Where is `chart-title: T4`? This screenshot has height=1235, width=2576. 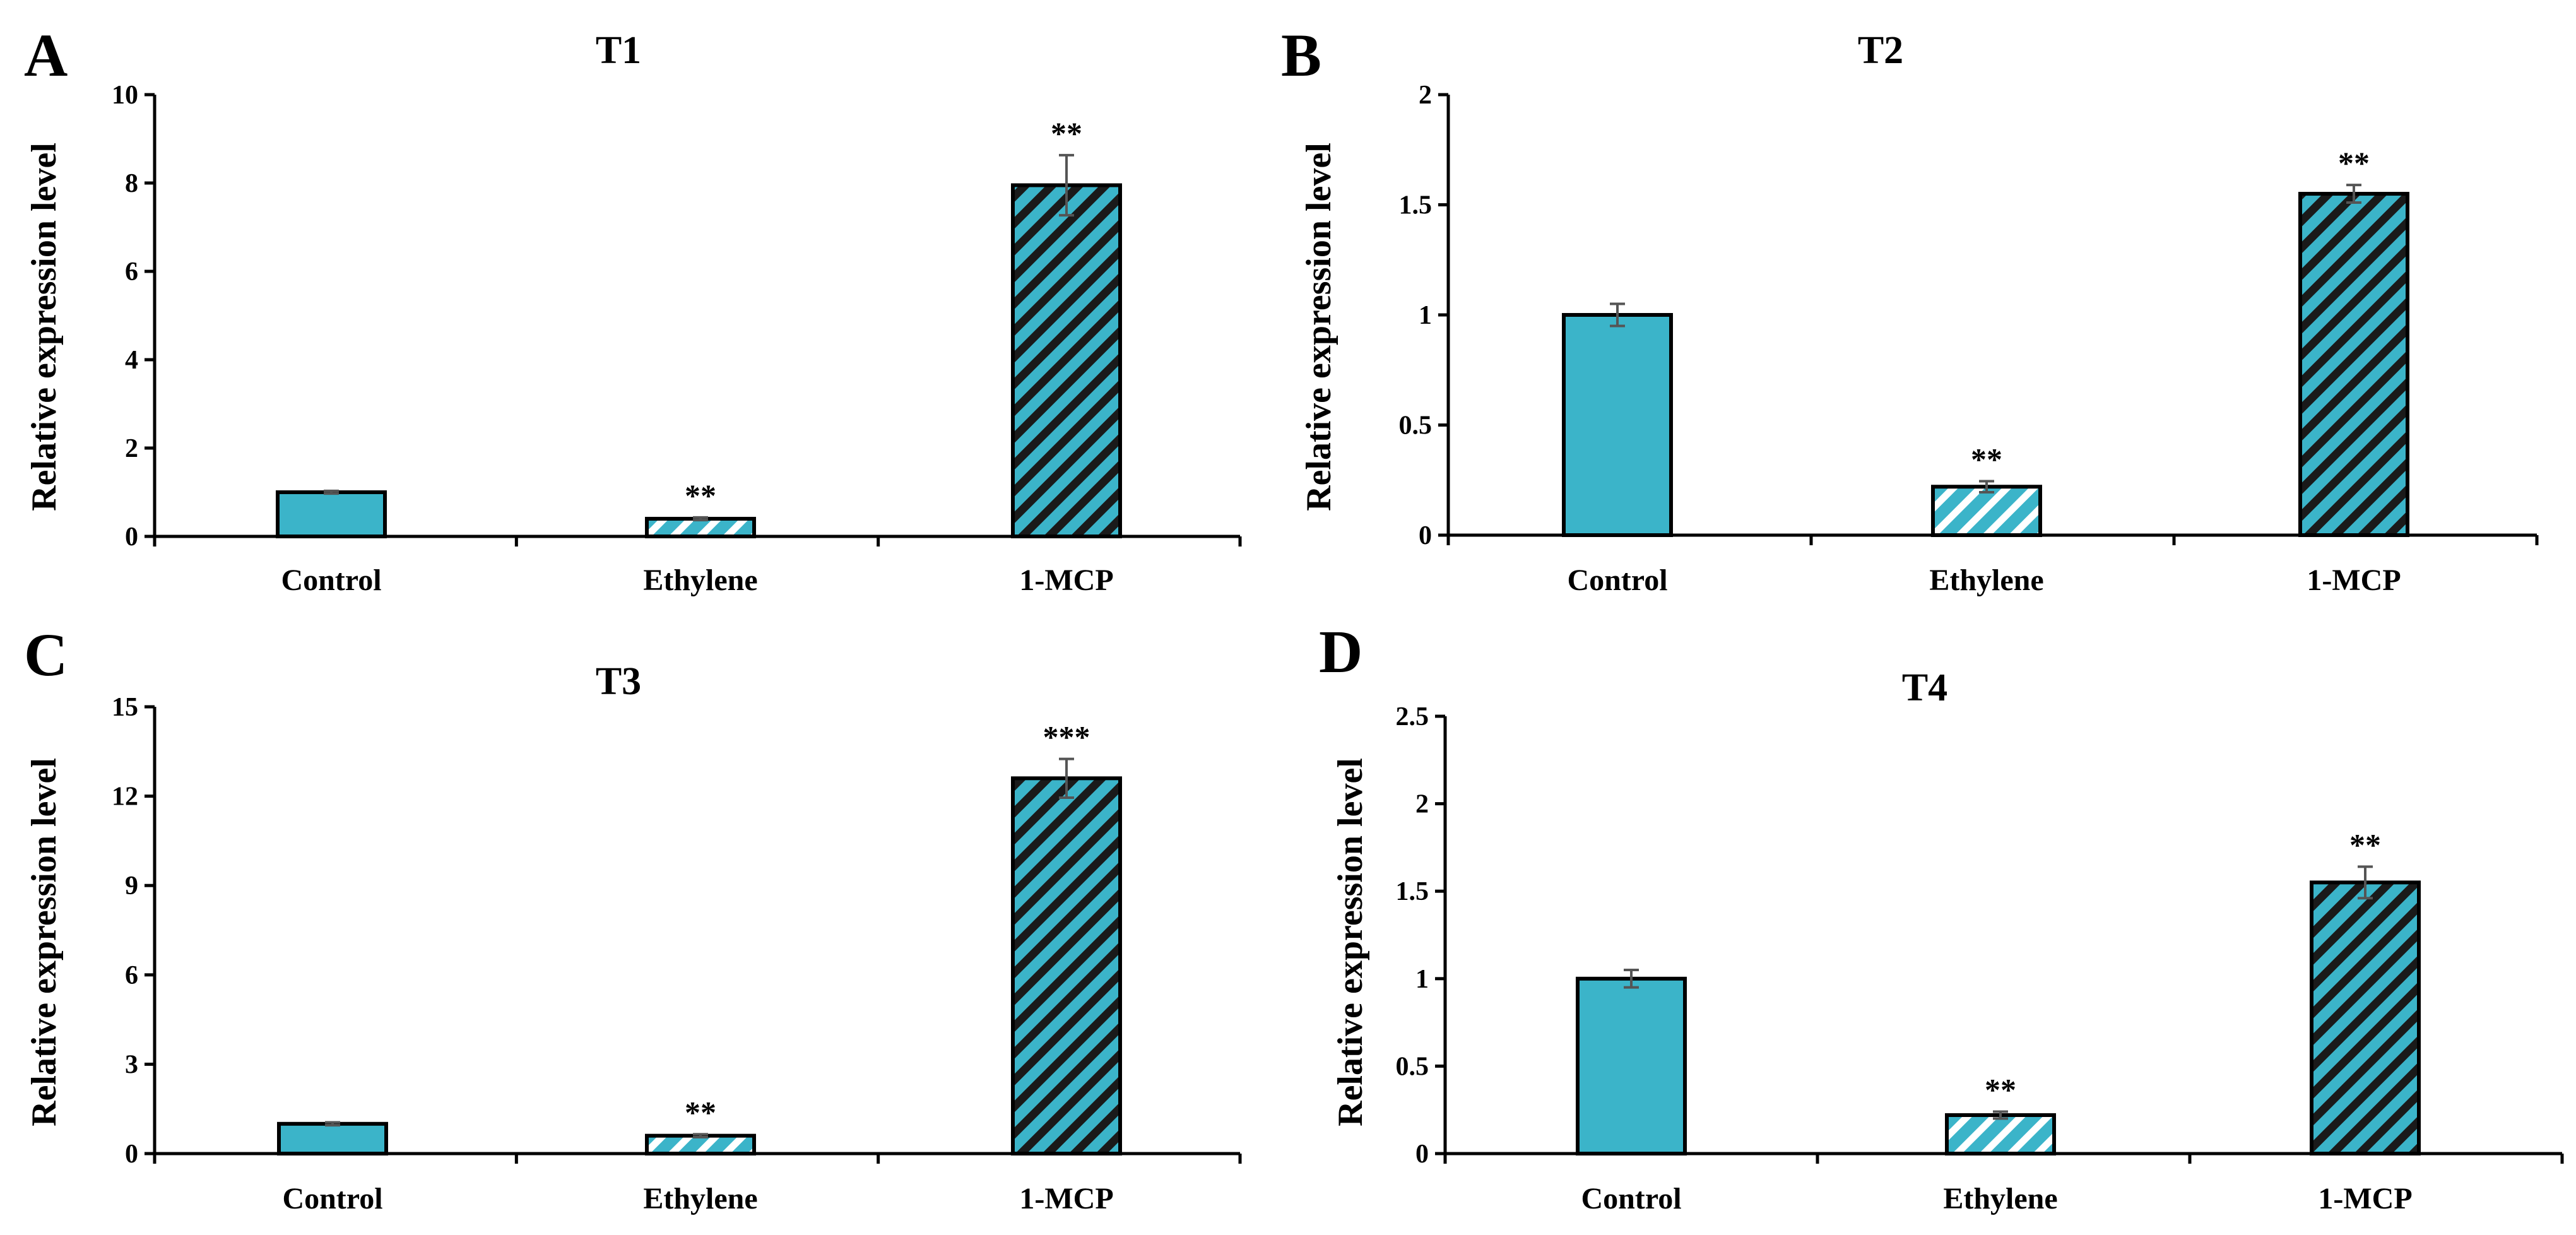
chart-title: T4 is located at coordinates (1924, 687).